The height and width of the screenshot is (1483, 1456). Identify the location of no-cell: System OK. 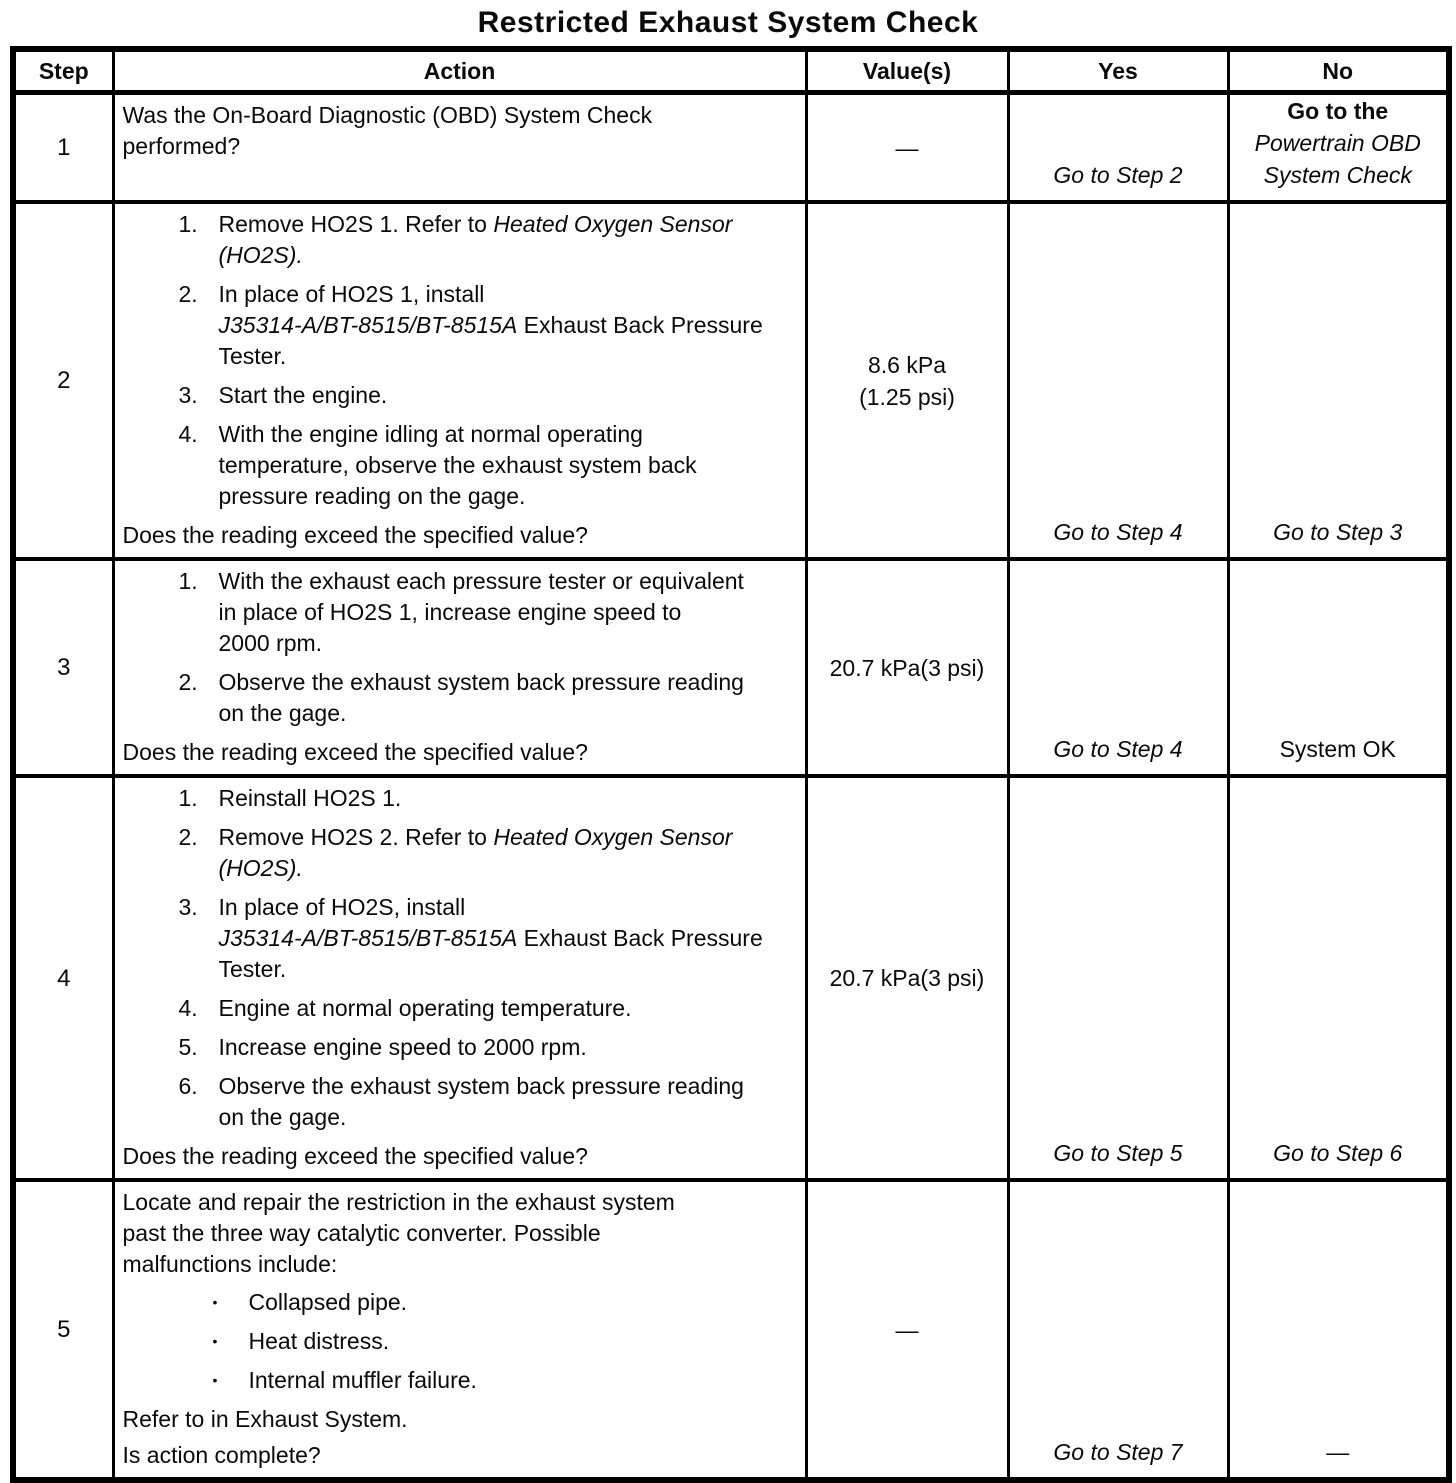
(1338, 667).